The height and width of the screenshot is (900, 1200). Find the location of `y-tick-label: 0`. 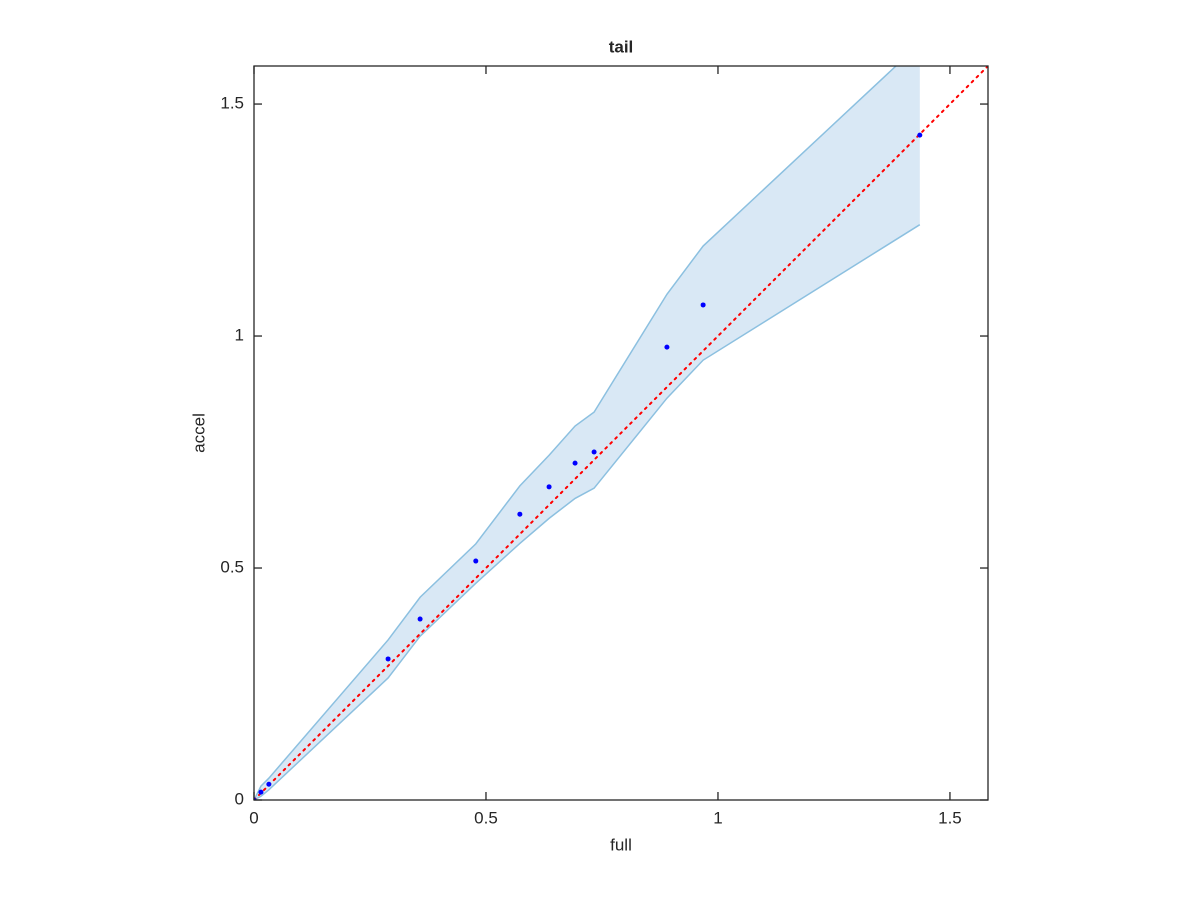

y-tick-label: 0 is located at coordinates (239, 798).